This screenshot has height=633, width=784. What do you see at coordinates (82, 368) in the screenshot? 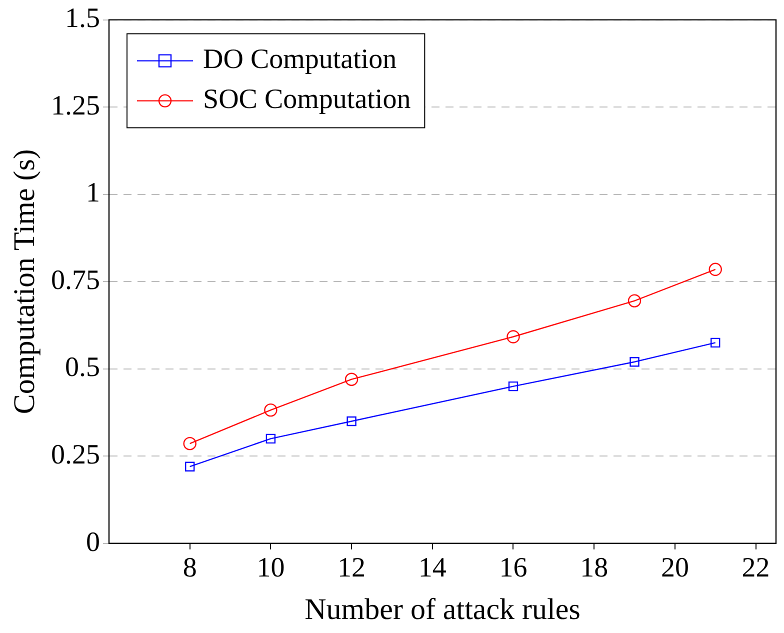
I see `y-tick-label: 0.5` at bounding box center [82, 368].